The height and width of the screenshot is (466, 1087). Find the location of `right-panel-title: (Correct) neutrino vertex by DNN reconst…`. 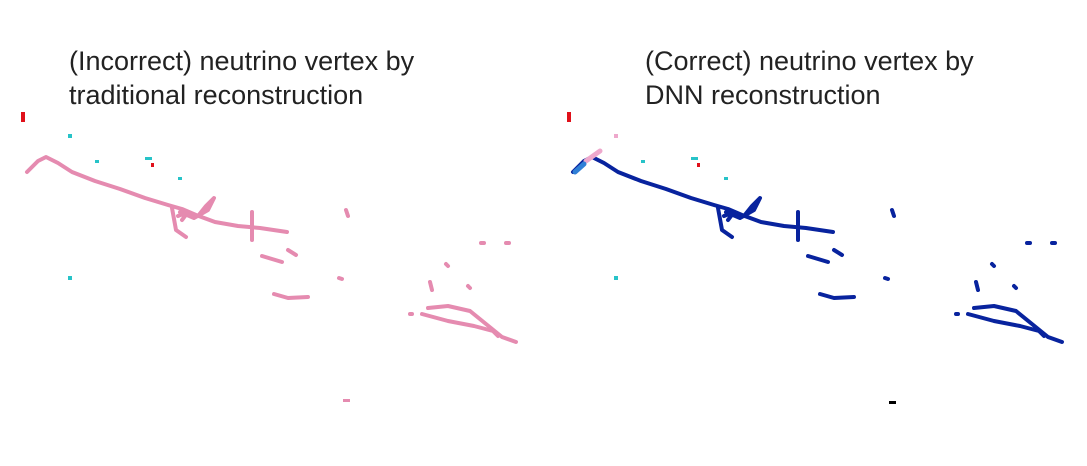

right-panel-title: (Correct) neutrino vertex by DNN reconst… is located at coordinates (809, 78).